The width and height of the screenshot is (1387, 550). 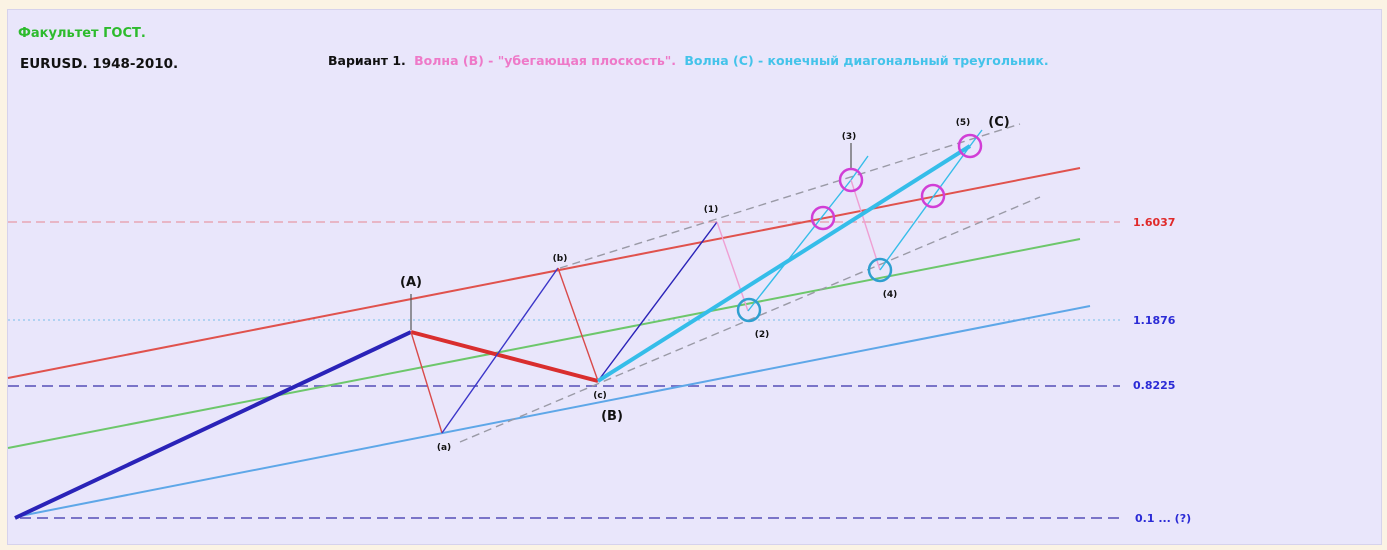 I want to click on wave-4-to-5-blue, so click(x=925, y=208).